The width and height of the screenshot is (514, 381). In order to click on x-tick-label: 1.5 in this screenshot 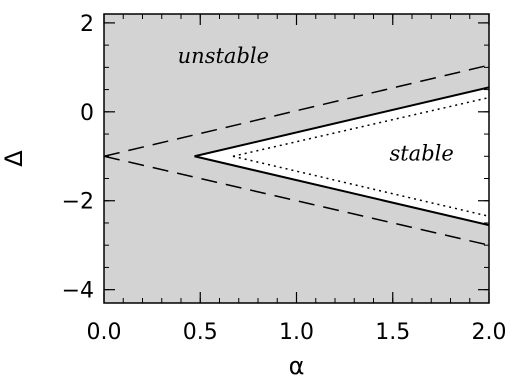, I will do `click(392, 332)`.